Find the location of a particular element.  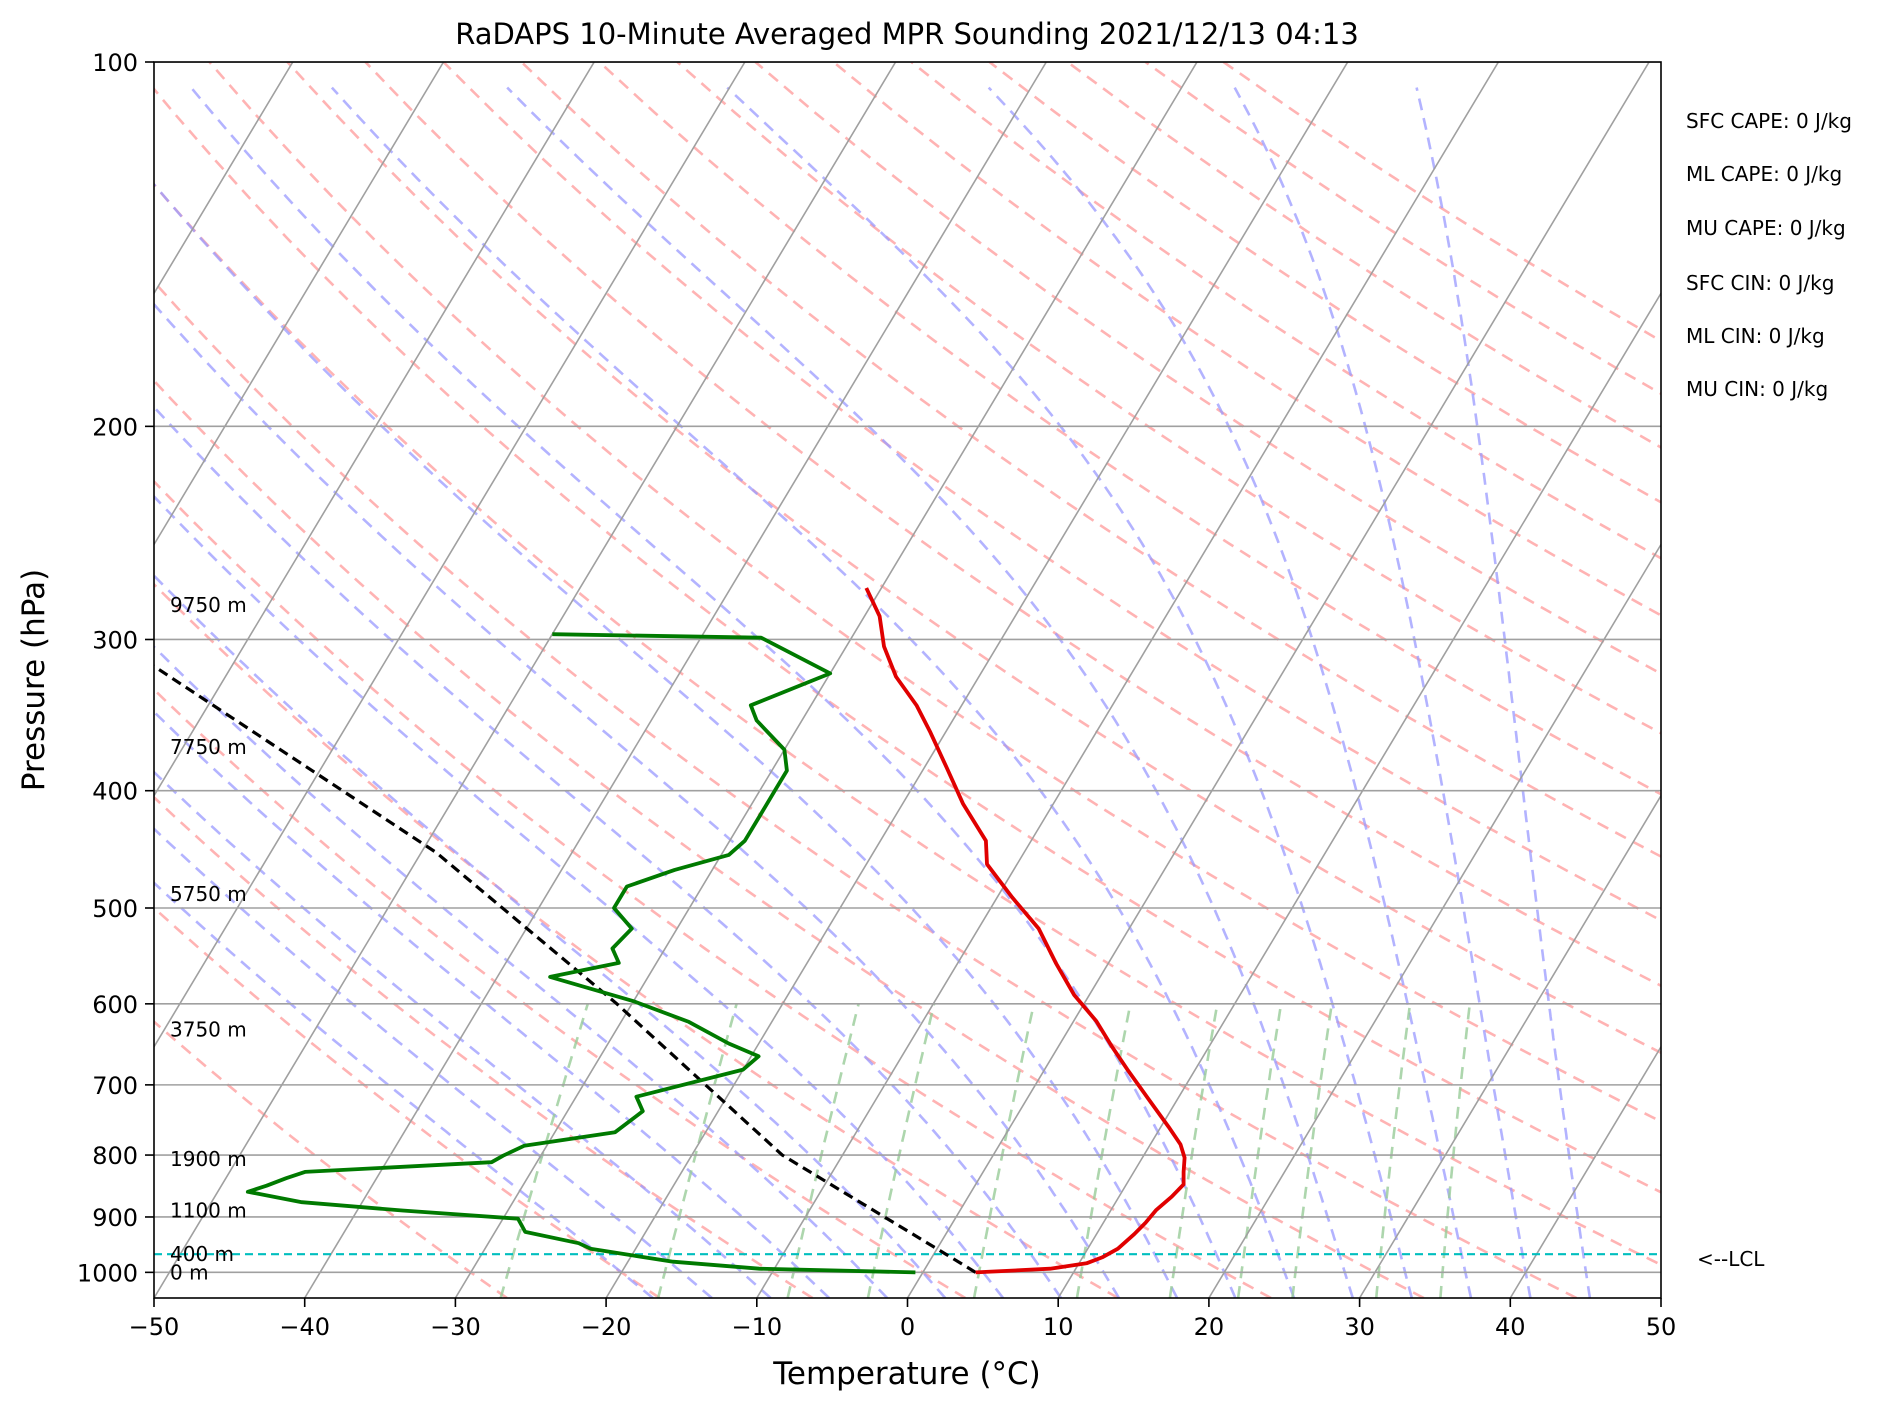

lcl-label: <--LCL is located at coordinates (1731, 1259).